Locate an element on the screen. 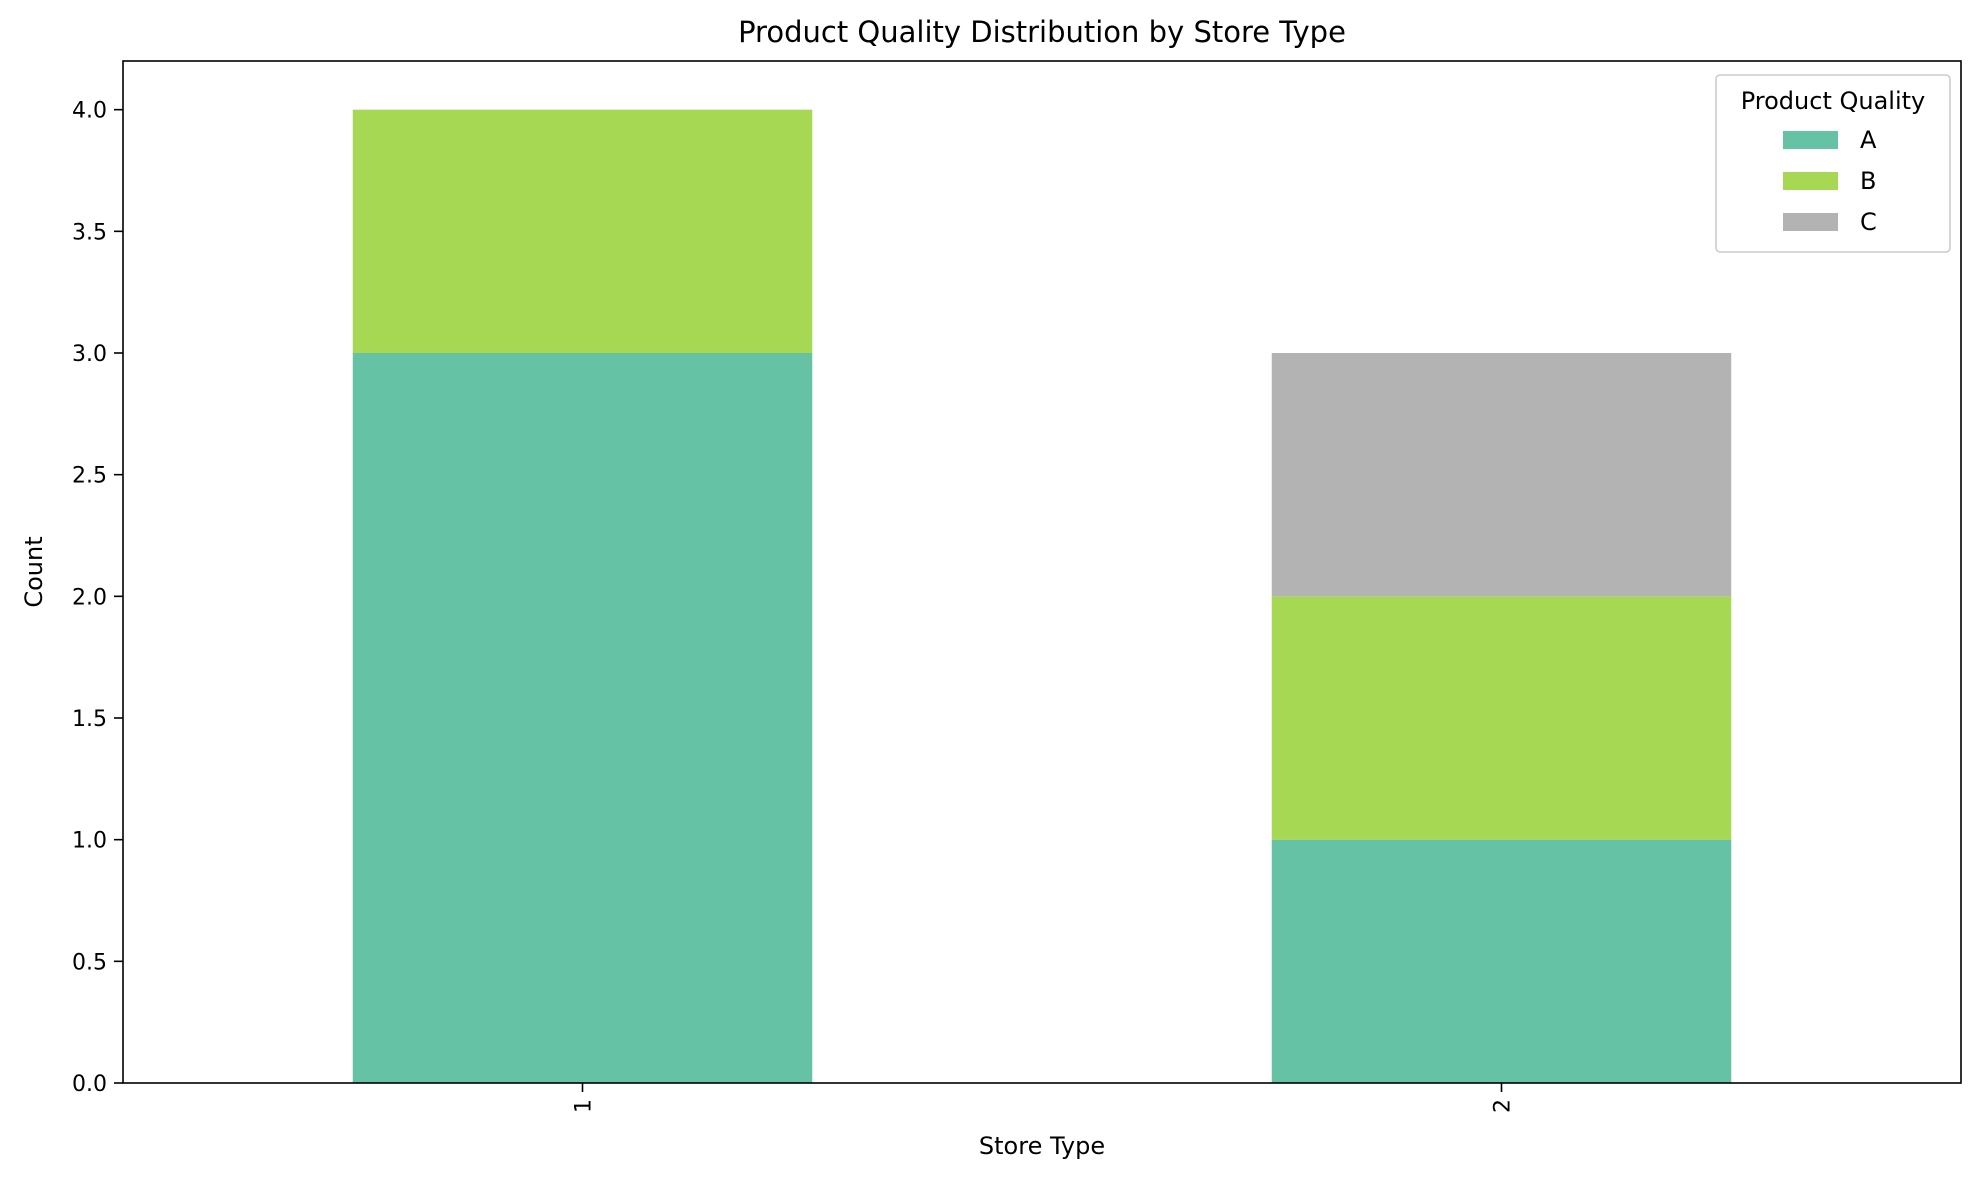 This screenshot has width=1980, height=1181. y-tick-label: 0.5 is located at coordinates (89, 962).